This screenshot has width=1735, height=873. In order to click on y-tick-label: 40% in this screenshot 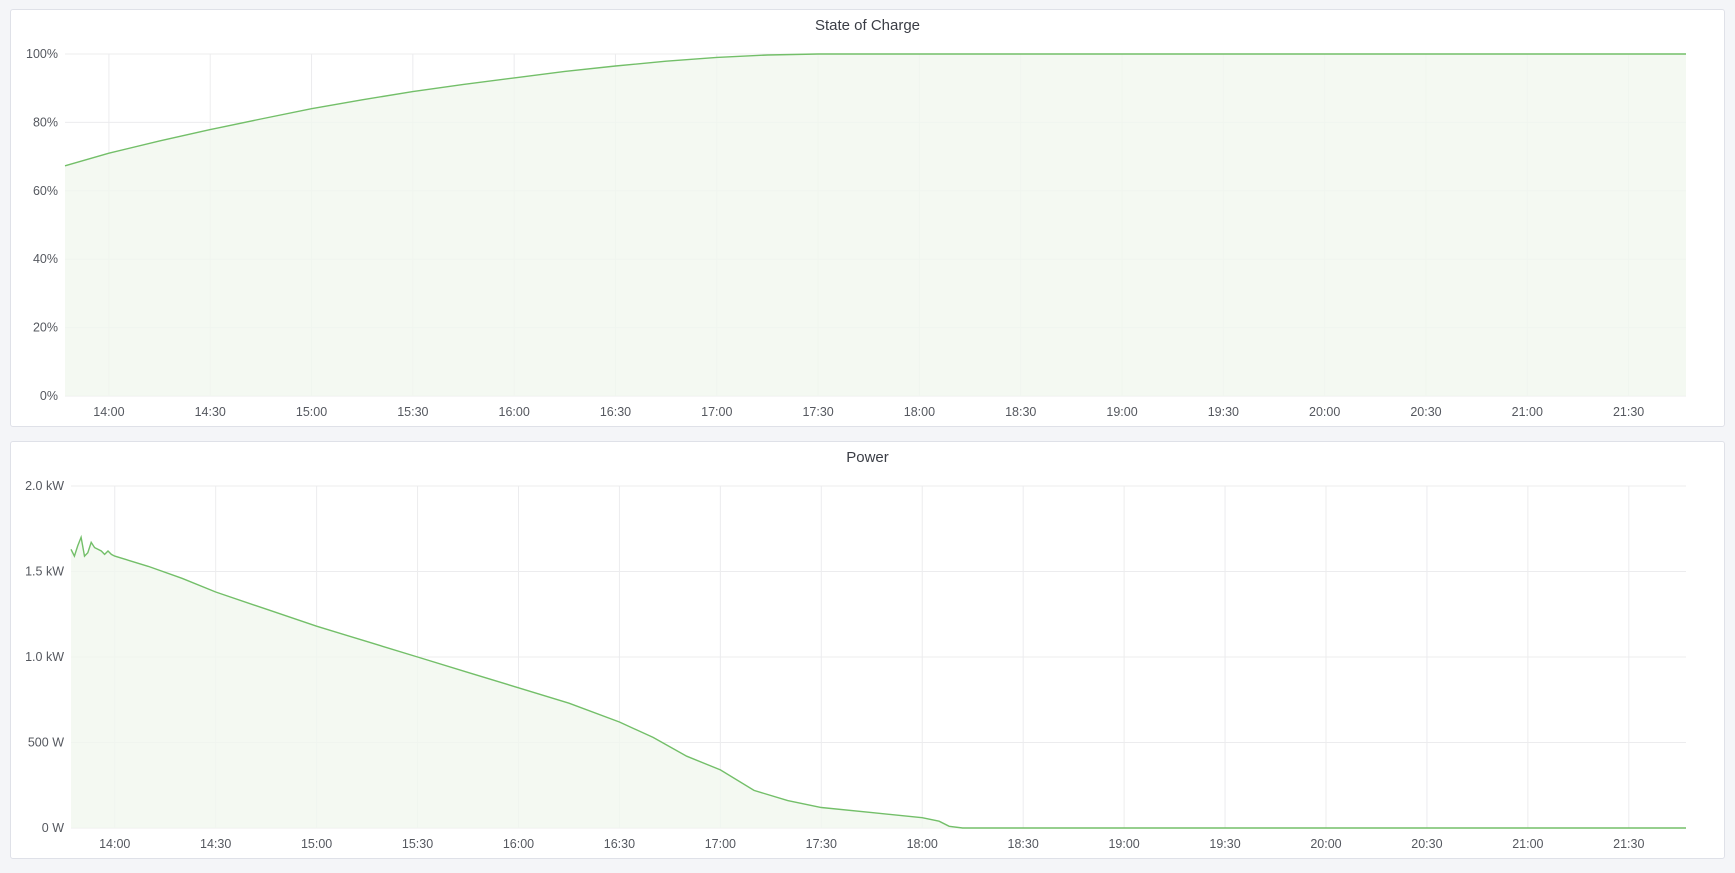, I will do `click(45, 259)`.